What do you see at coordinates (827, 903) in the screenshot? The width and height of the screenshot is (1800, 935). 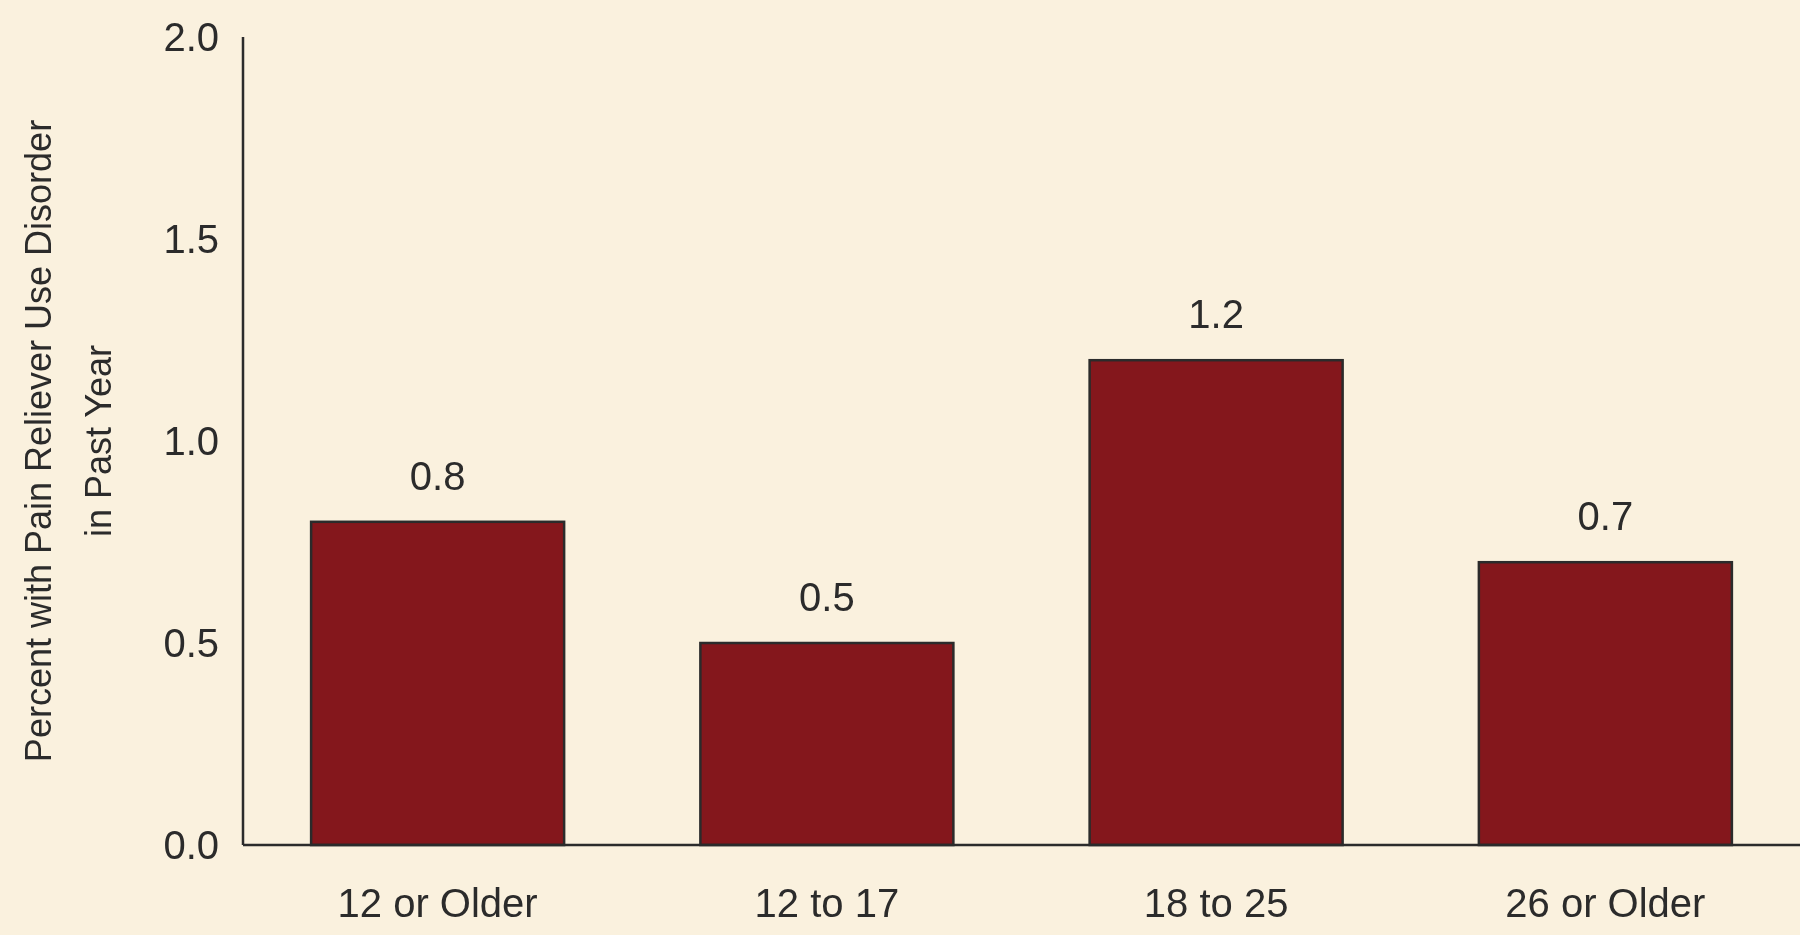 I see `x-tick-label: 12 to 17` at bounding box center [827, 903].